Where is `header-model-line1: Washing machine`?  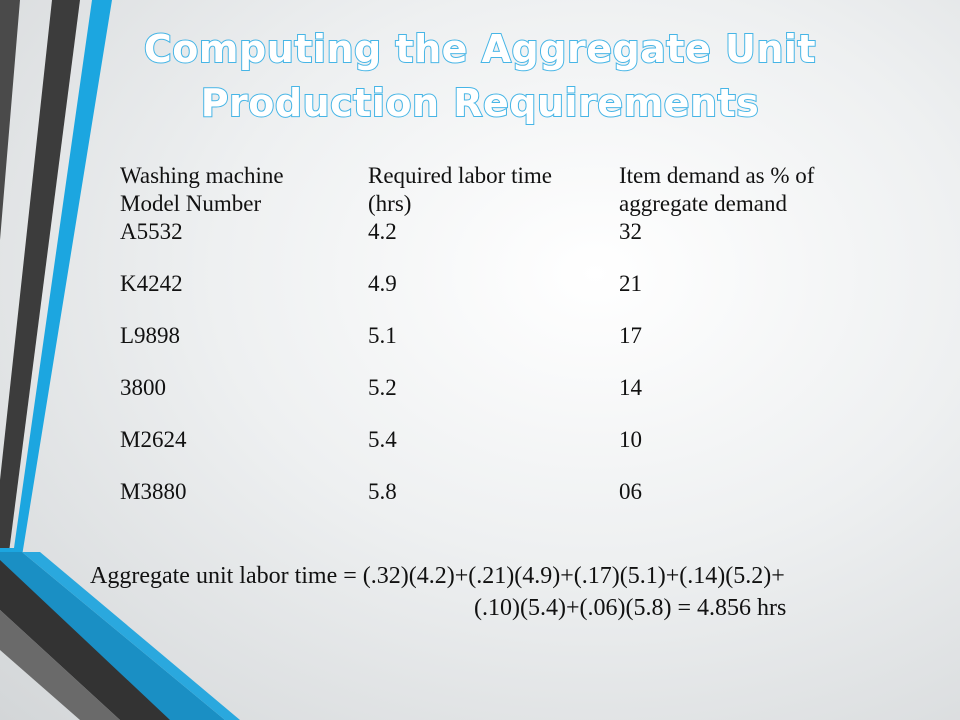 header-model-line1: Washing machine is located at coordinates (202, 175).